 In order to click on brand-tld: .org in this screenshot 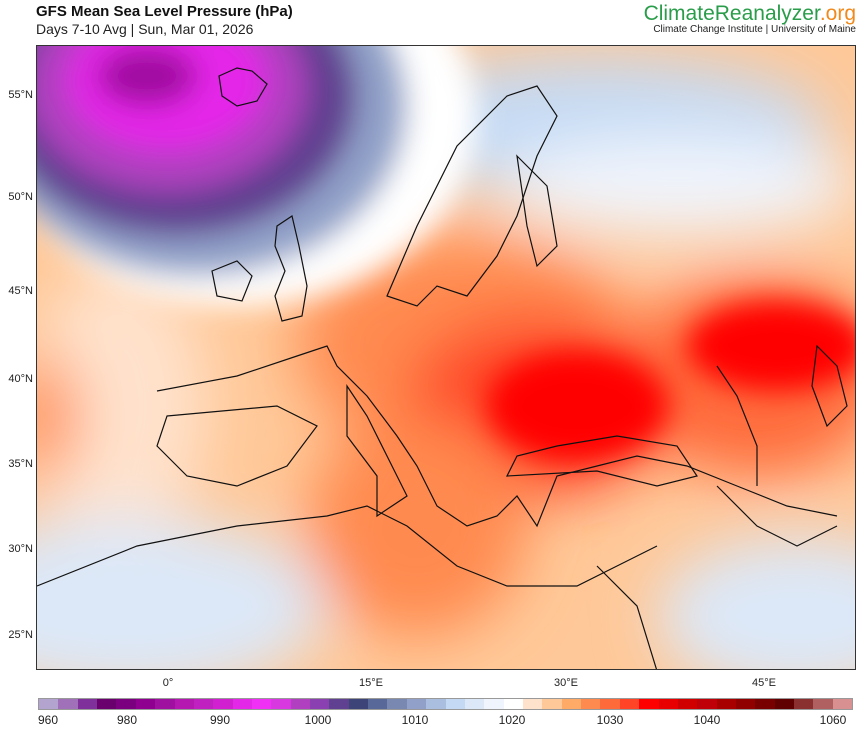, I will do `click(837, 13)`.